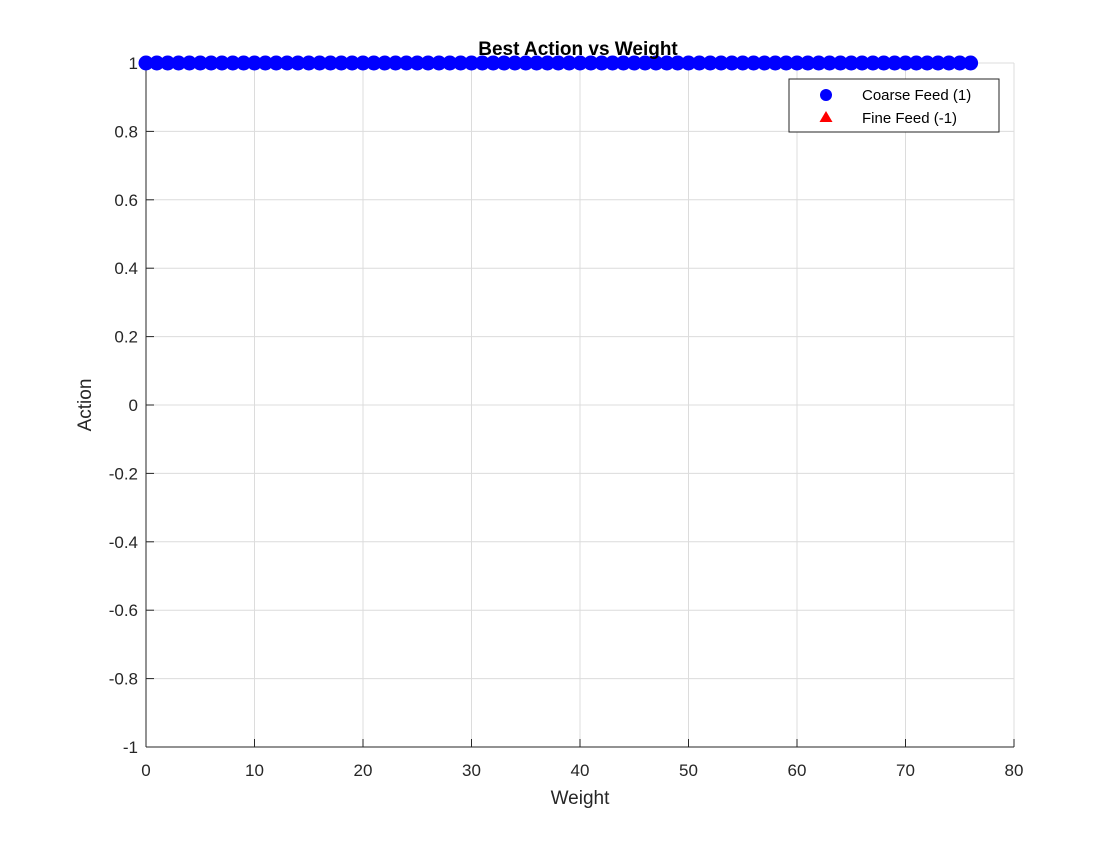 This screenshot has height=845, width=1120. Describe the element at coordinates (123, 679) in the screenshot. I see `y-tick-label: -0.8` at that location.